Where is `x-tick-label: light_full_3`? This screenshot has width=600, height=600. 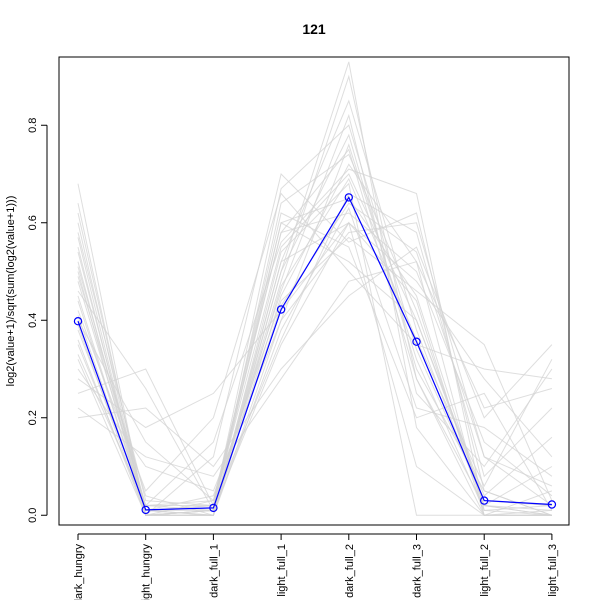
x-tick-label: light_full_3 is located at coordinates (553, 570).